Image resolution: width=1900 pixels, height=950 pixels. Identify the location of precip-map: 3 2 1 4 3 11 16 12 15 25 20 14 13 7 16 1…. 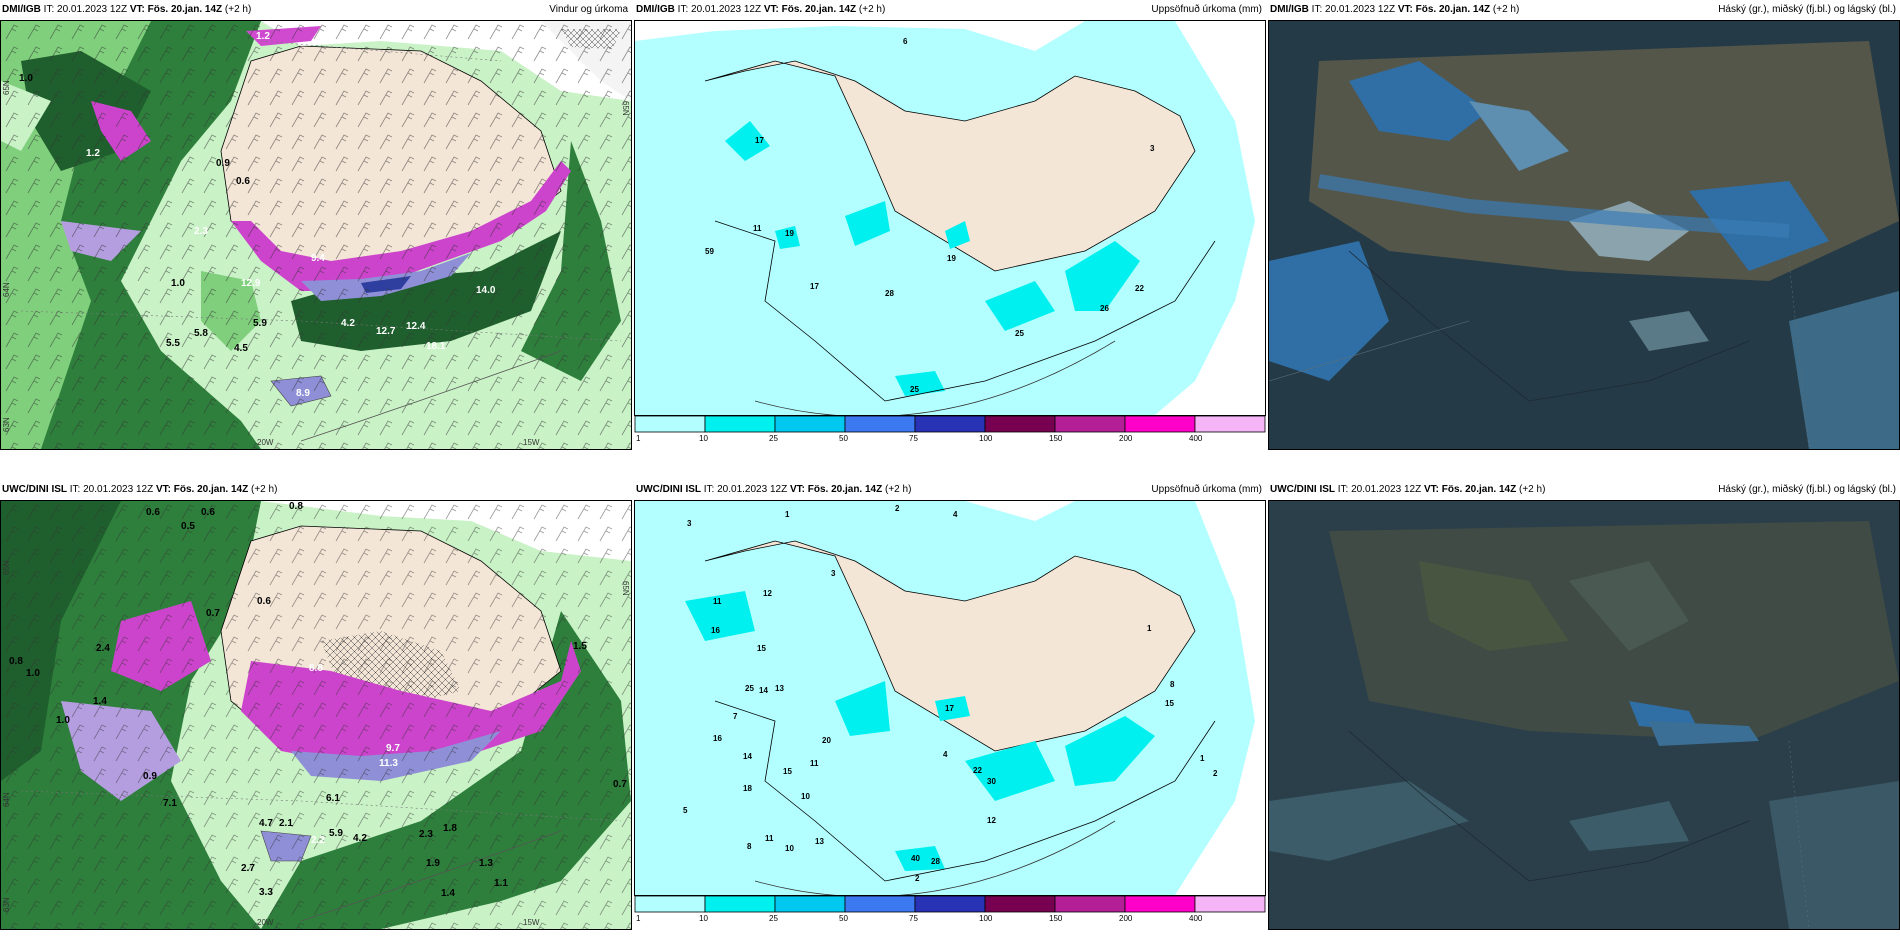
(950, 698).